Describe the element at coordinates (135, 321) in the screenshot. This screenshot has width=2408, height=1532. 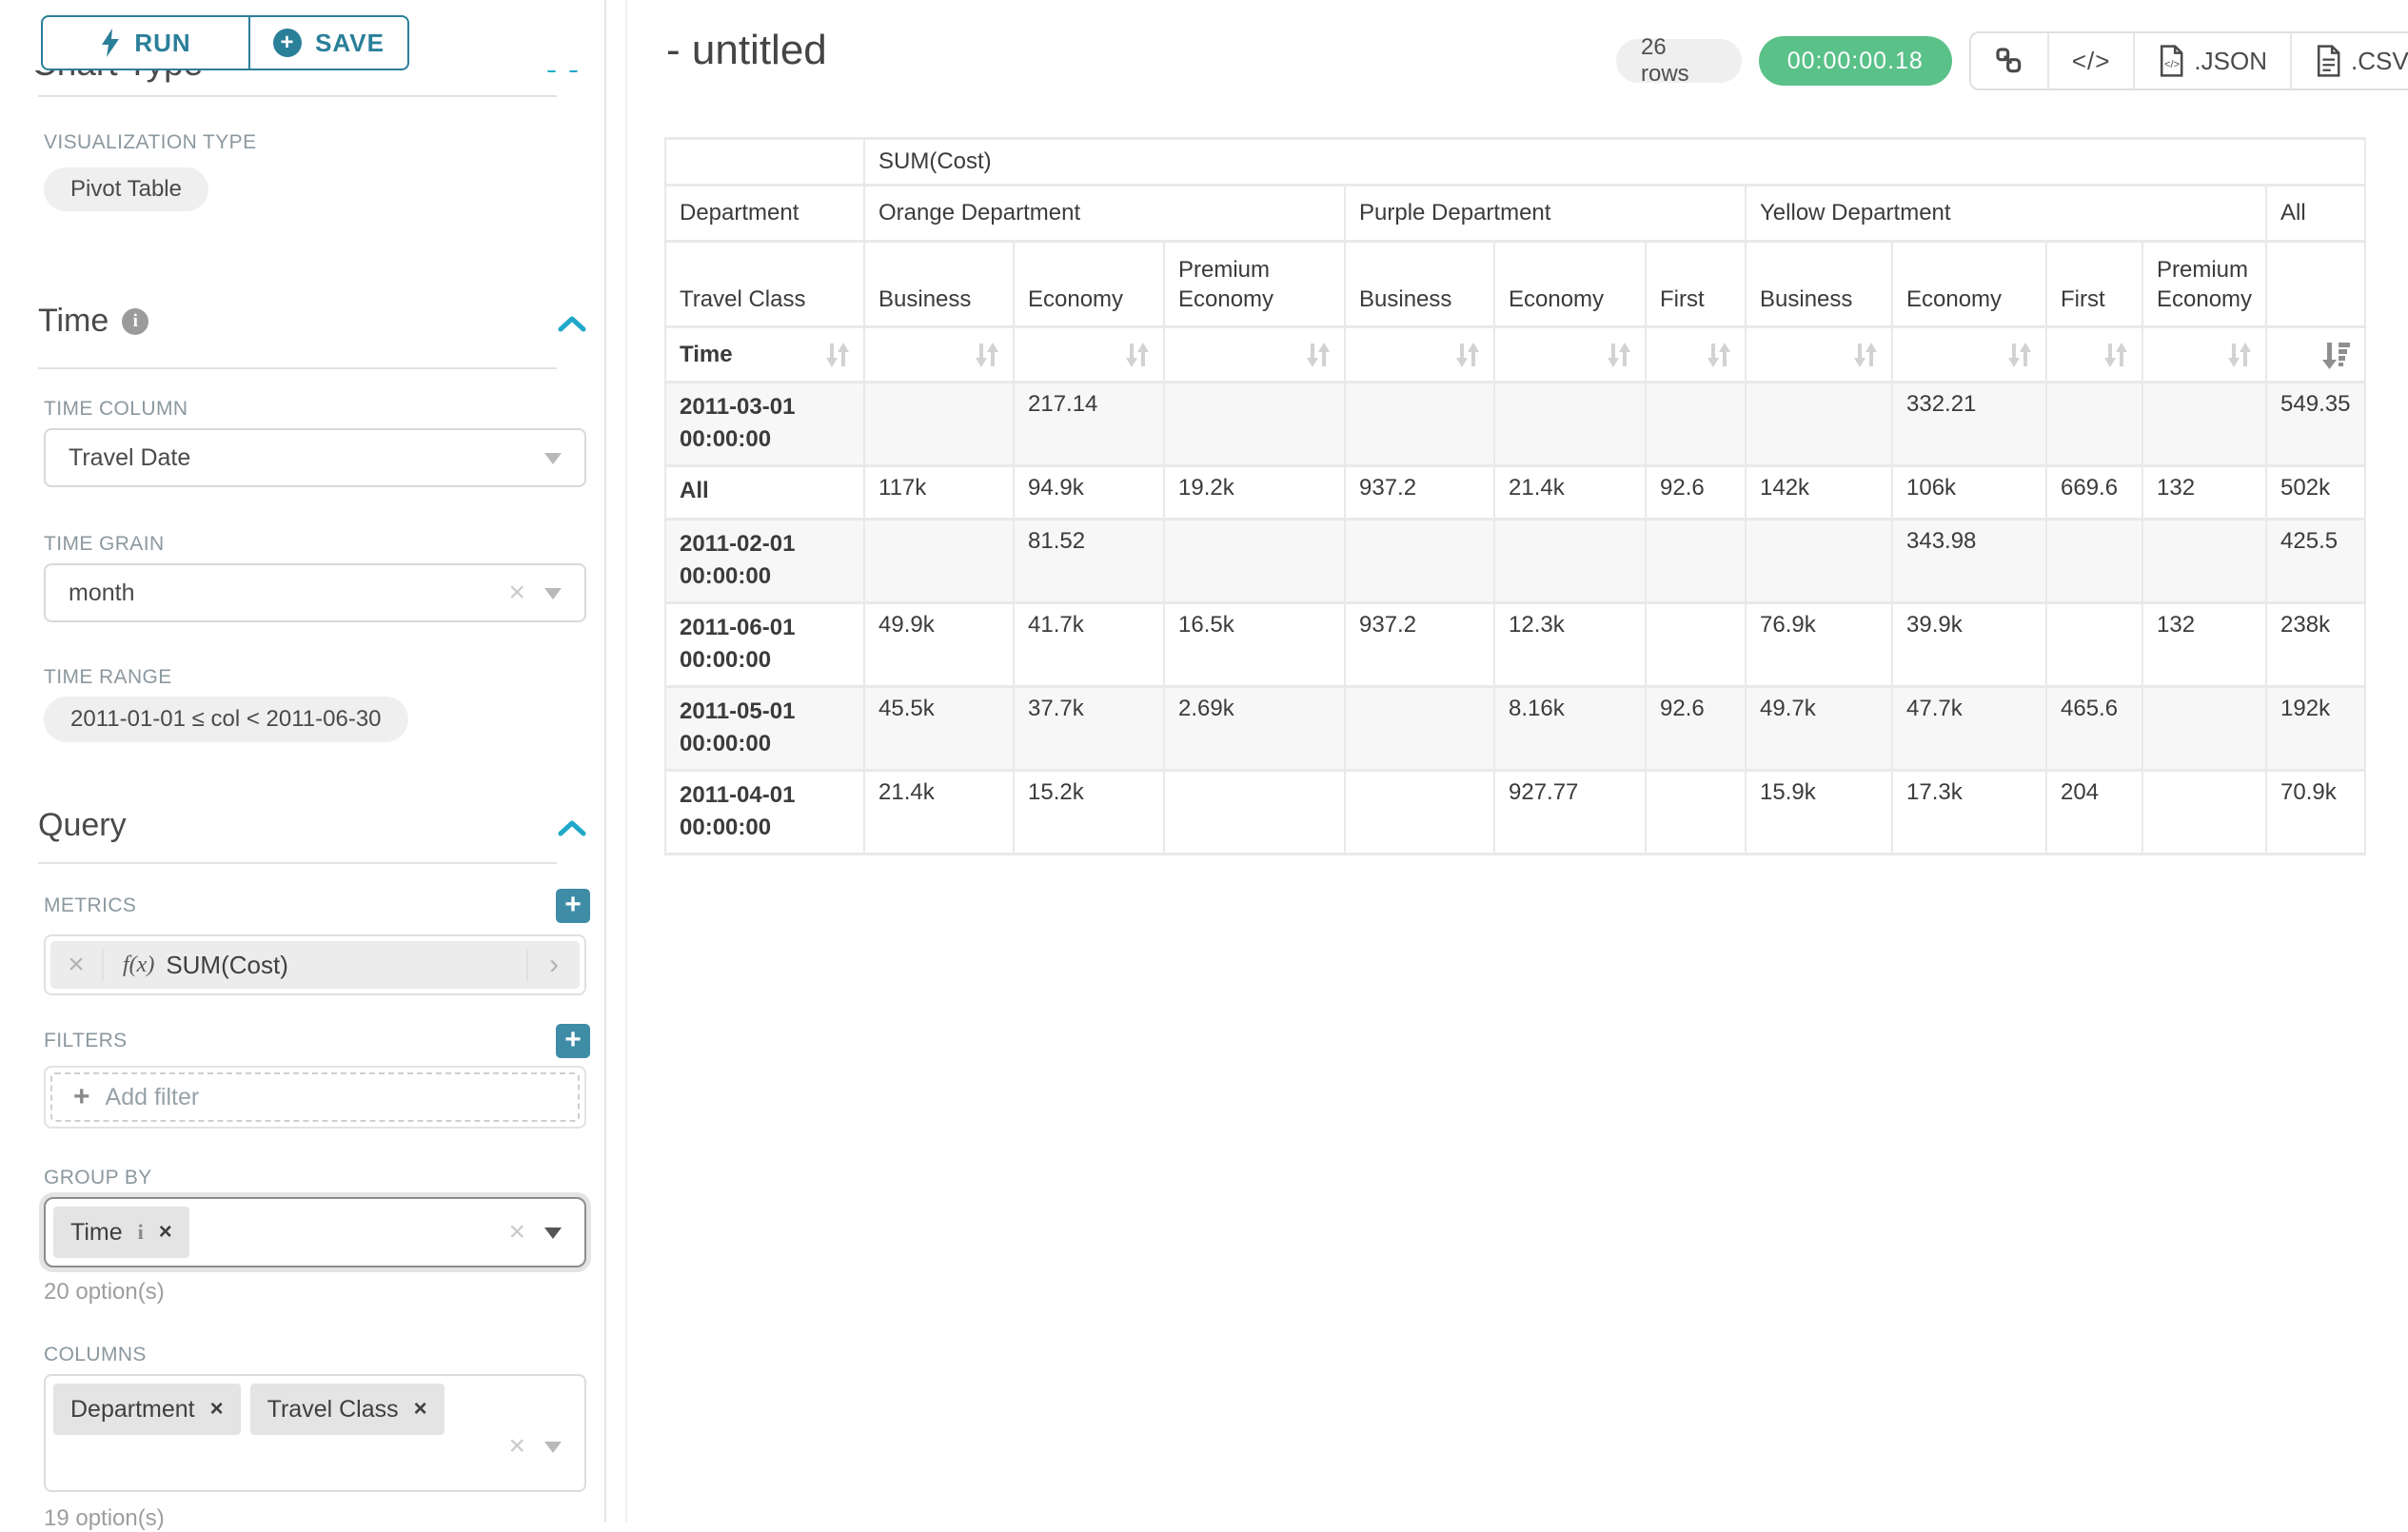
I see `info-icon: i` at that location.